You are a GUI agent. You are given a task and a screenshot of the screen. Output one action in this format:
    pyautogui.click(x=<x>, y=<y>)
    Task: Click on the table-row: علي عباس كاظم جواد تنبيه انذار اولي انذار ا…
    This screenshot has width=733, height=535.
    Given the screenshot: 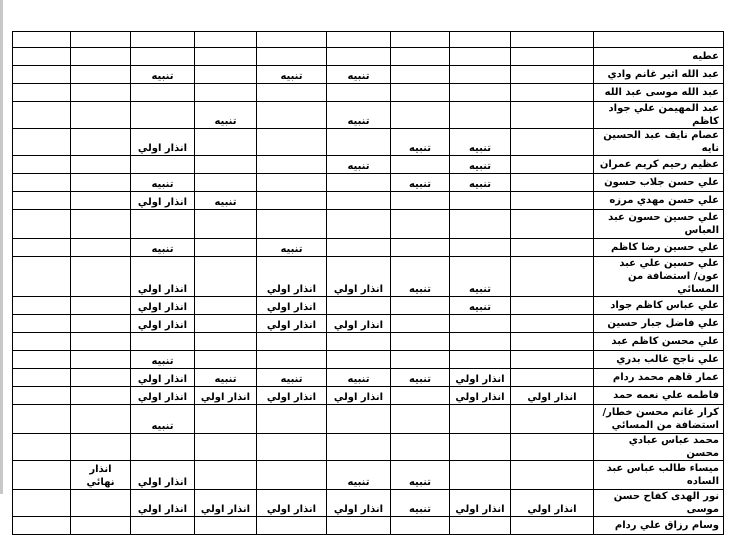 What is the action you would take?
    pyautogui.click(x=368, y=305)
    